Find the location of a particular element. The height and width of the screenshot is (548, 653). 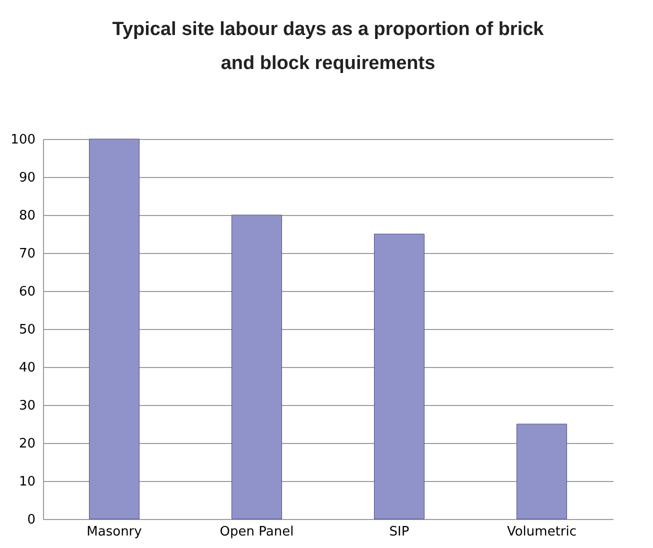

y-tick-label: 90 is located at coordinates (27, 178).